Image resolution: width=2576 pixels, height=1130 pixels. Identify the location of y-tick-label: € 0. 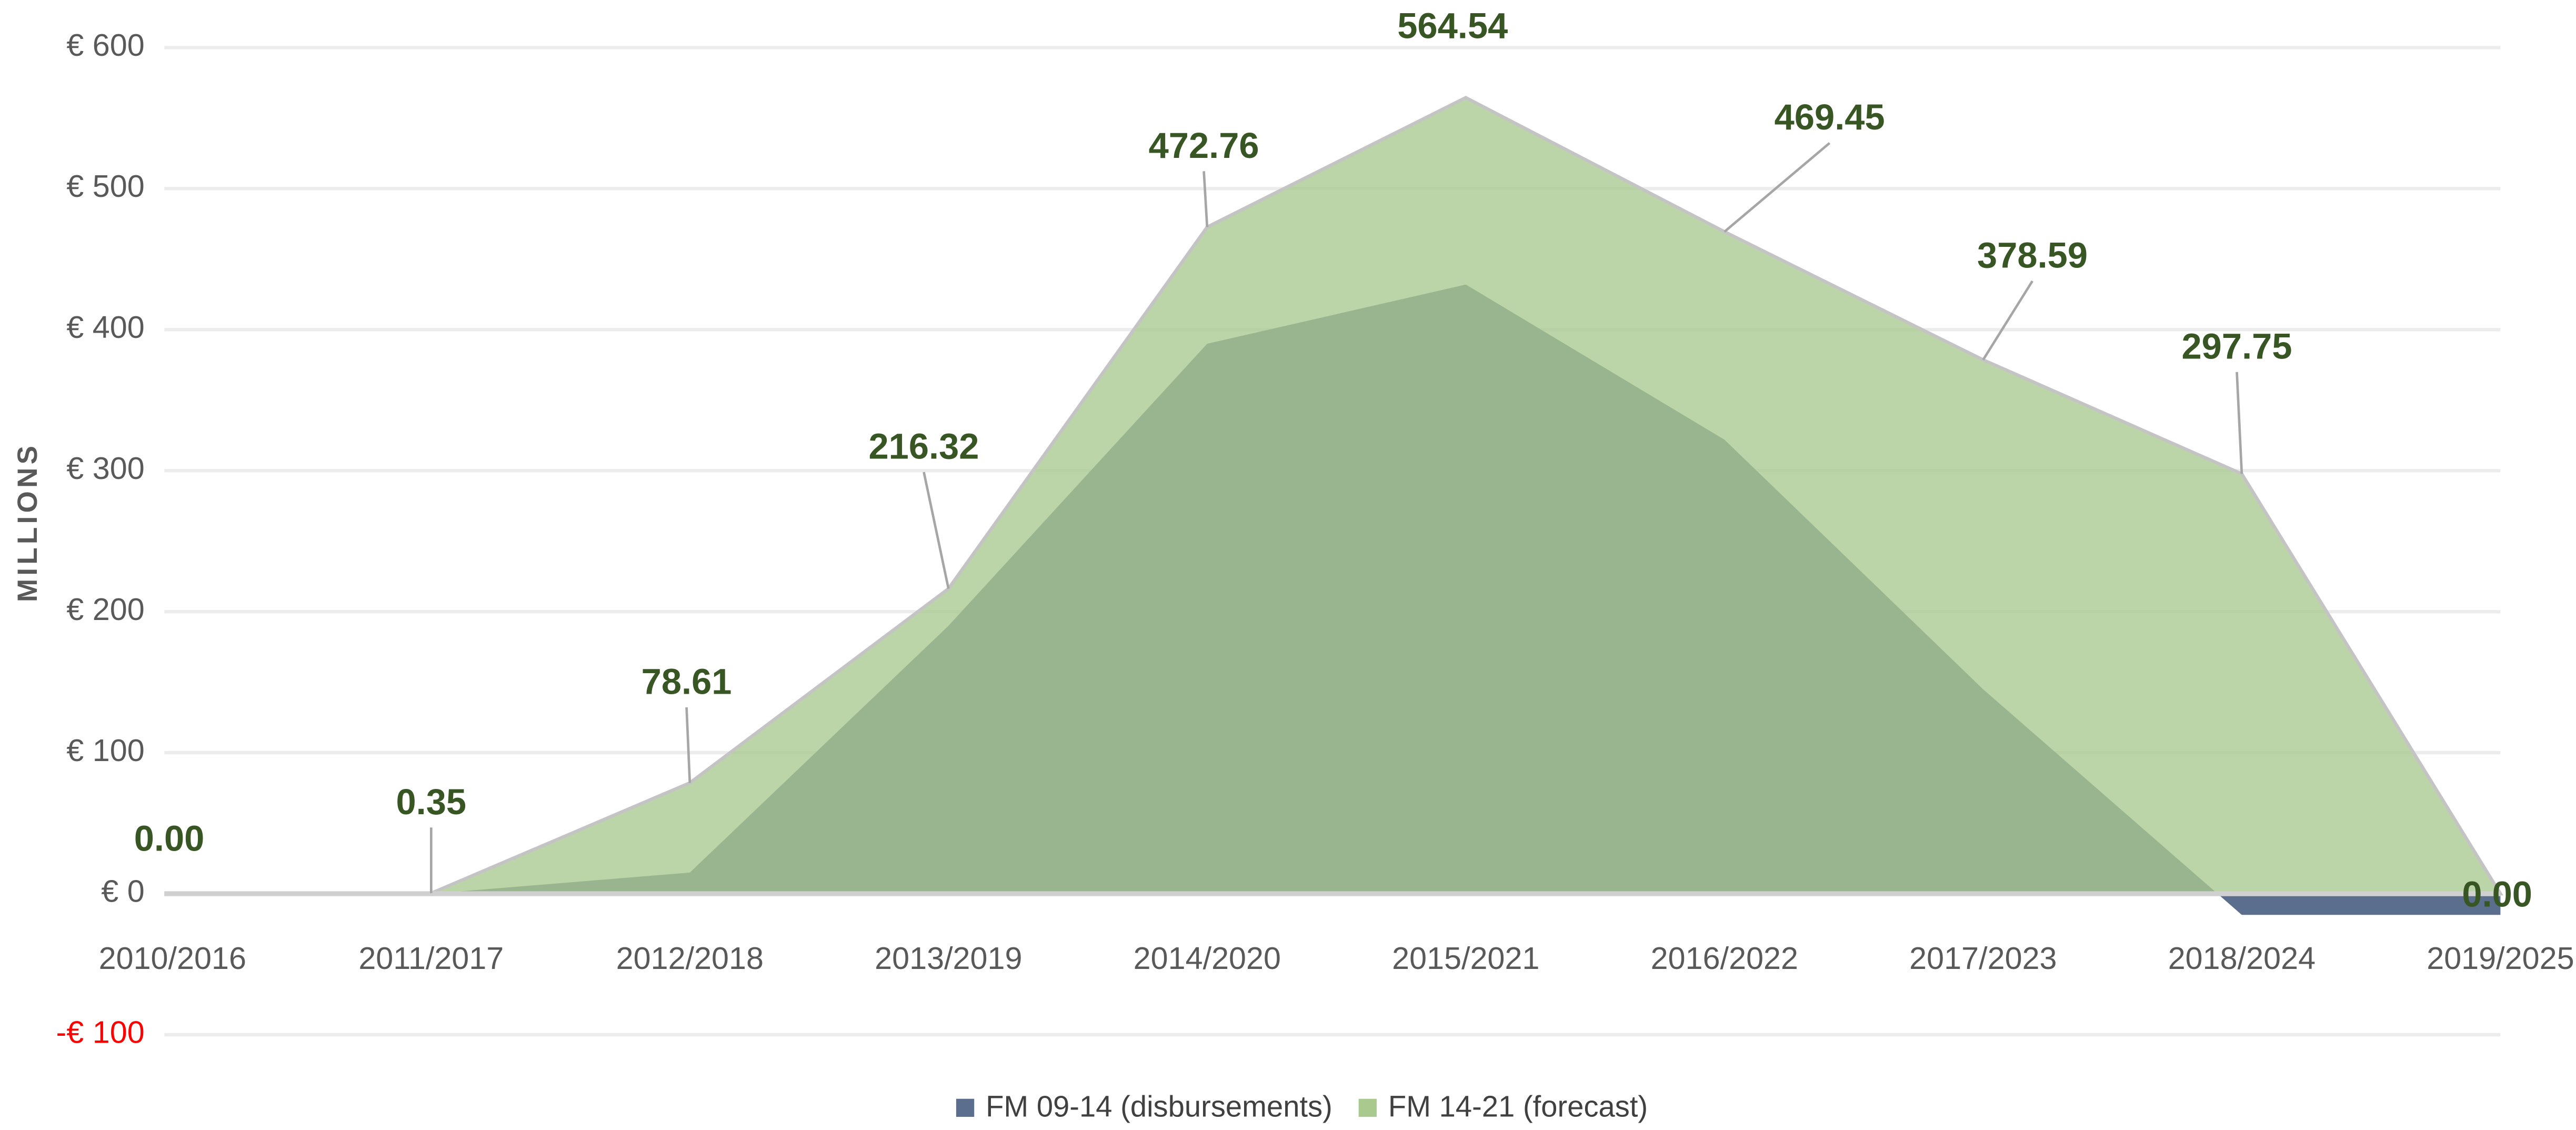
(123, 891).